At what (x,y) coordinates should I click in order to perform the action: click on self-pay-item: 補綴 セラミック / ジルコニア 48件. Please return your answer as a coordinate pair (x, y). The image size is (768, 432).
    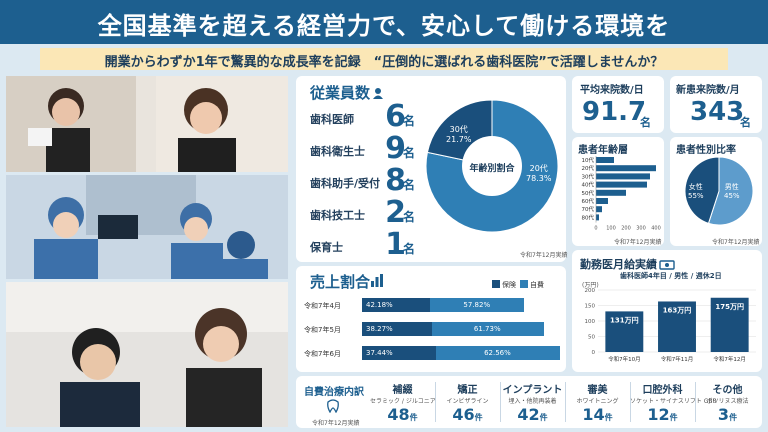
    Looking at the image, I should click on (403, 402).